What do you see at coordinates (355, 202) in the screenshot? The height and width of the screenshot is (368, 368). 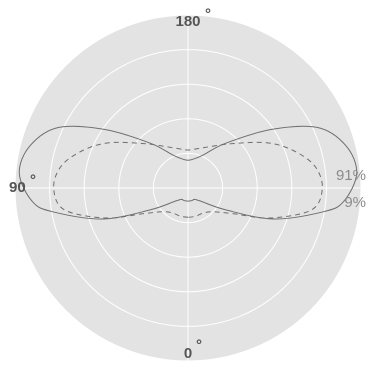 I see `percent-label-lower: 9%` at bounding box center [355, 202].